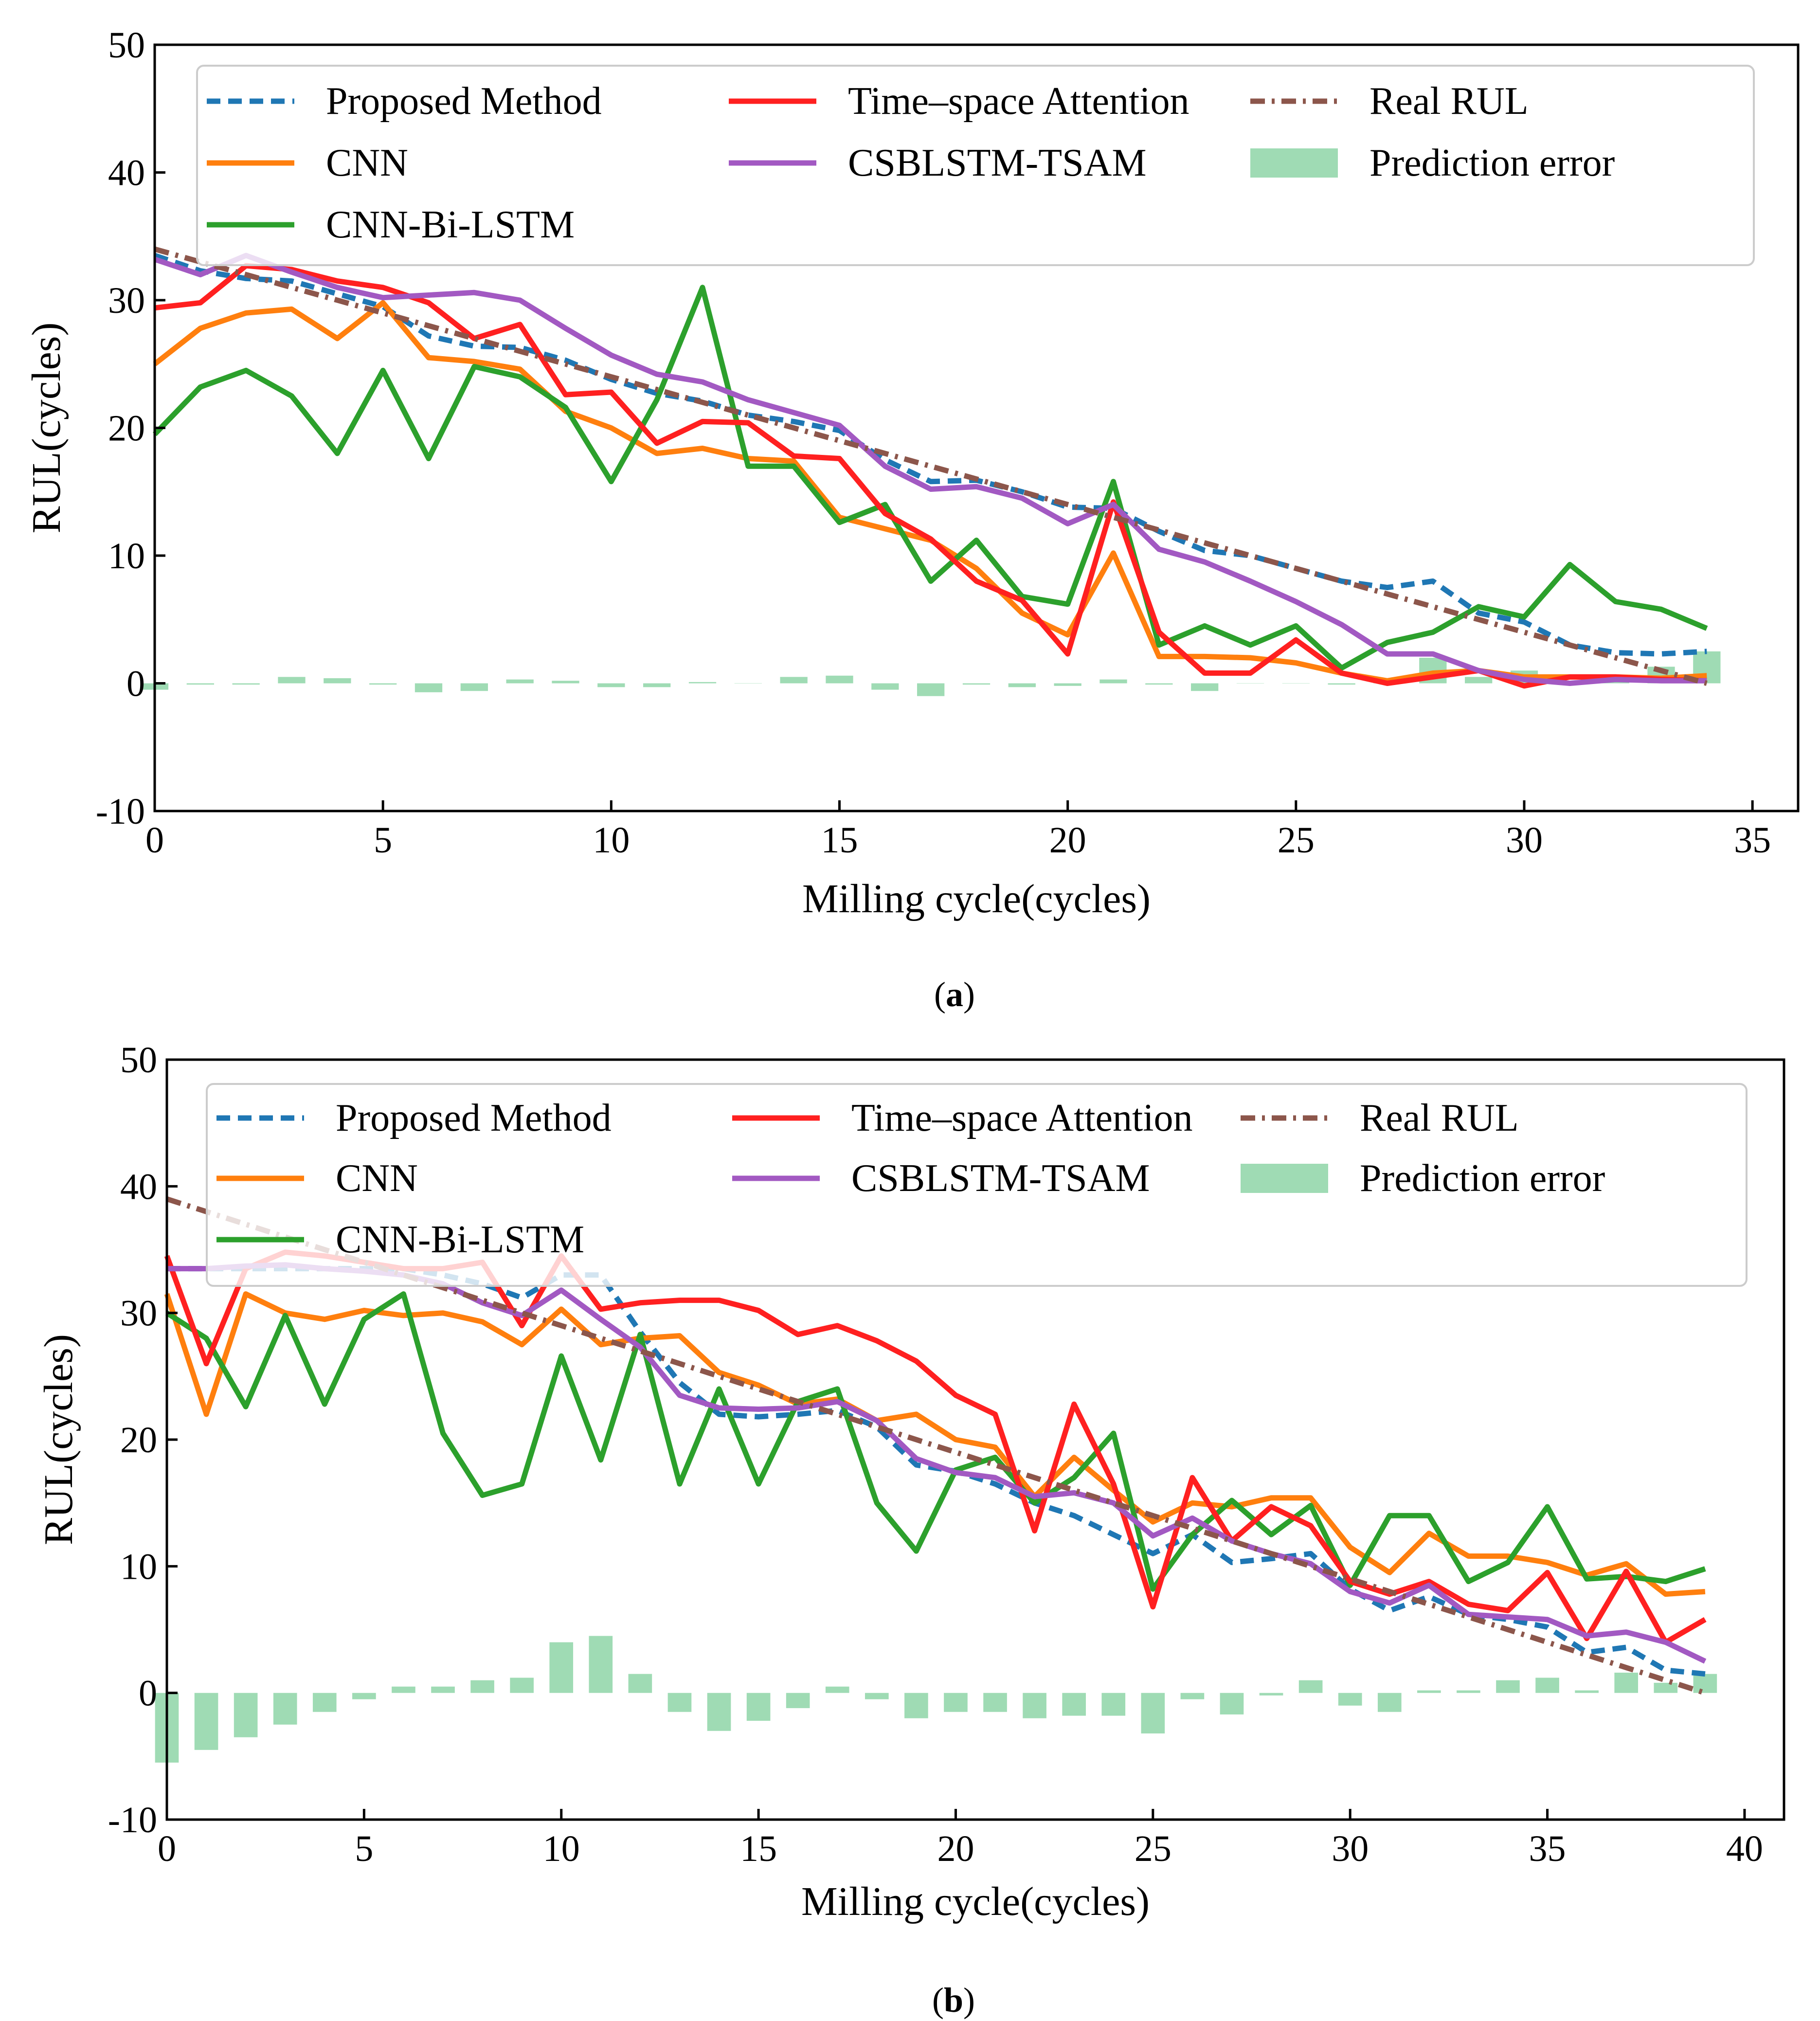 This screenshot has width=1820, height=2021. Describe the element at coordinates (1153, 1848) in the screenshot. I see `x-tick-label: 25` at that location.